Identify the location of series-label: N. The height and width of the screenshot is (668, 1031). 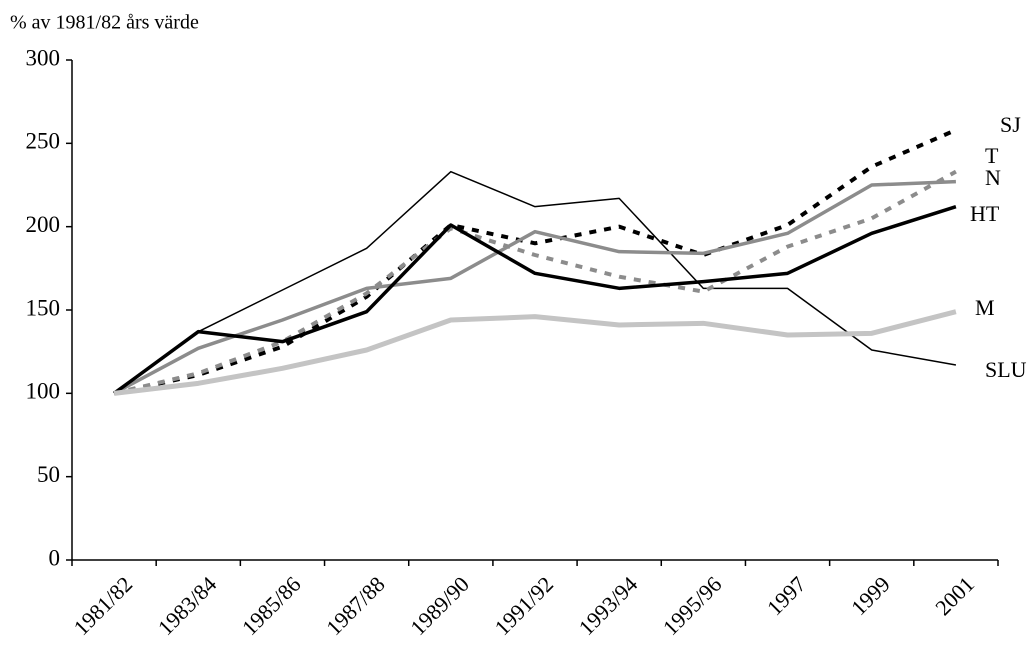
(993, 177).